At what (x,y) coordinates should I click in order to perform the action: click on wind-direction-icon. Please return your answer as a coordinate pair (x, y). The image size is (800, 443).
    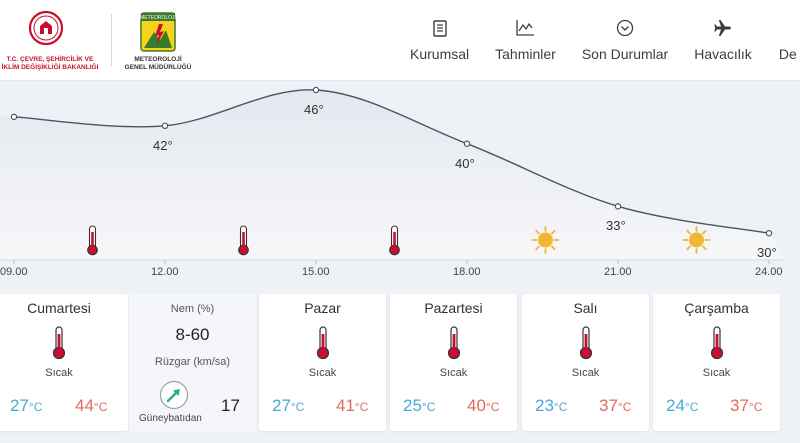
    Looking at the image, I should click on (174, 395).